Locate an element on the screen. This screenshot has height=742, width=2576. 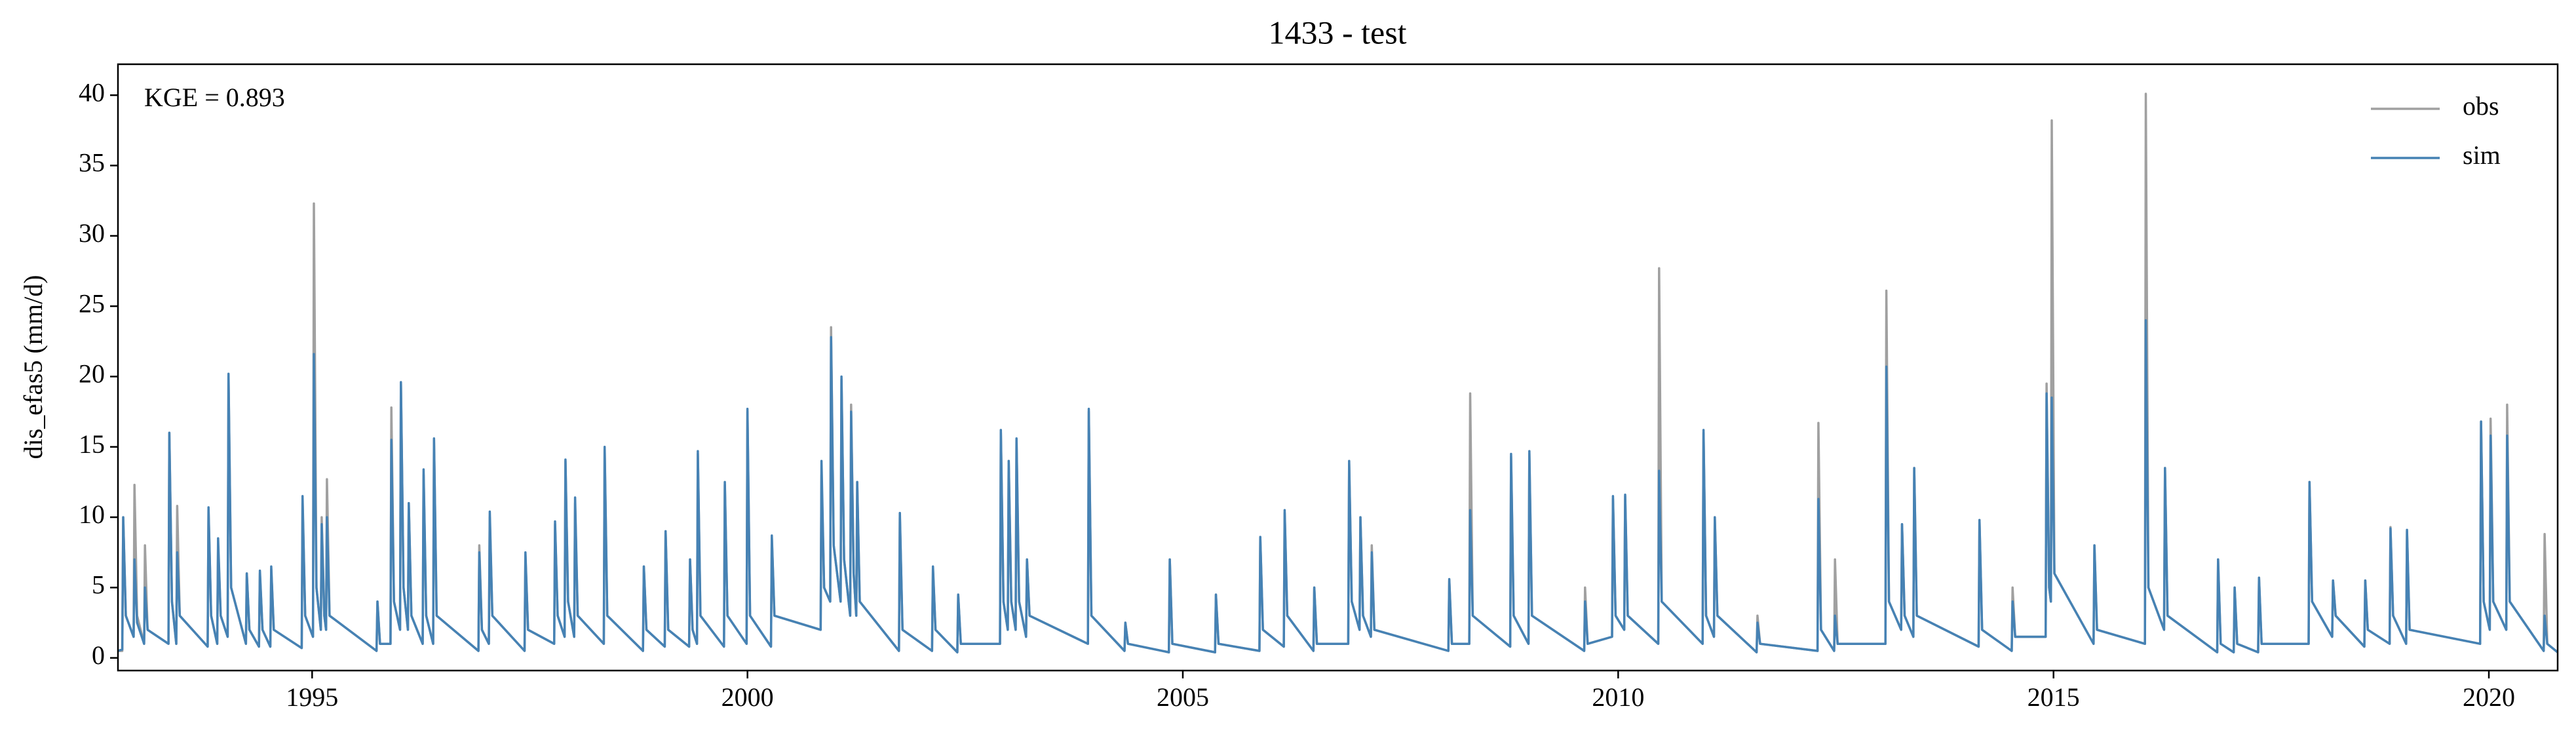
y-tick-label: 10 is located at coordinates (92, 514).